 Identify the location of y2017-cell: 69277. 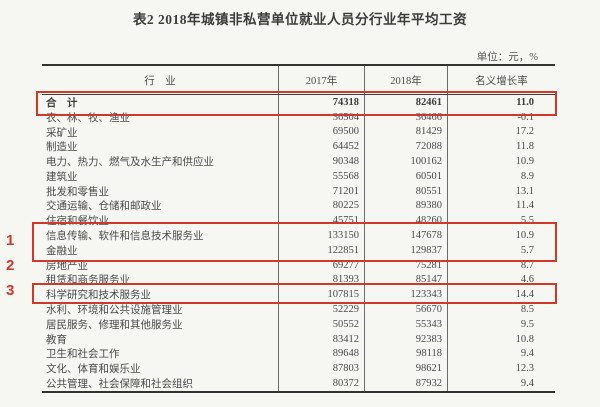
(322, 265).